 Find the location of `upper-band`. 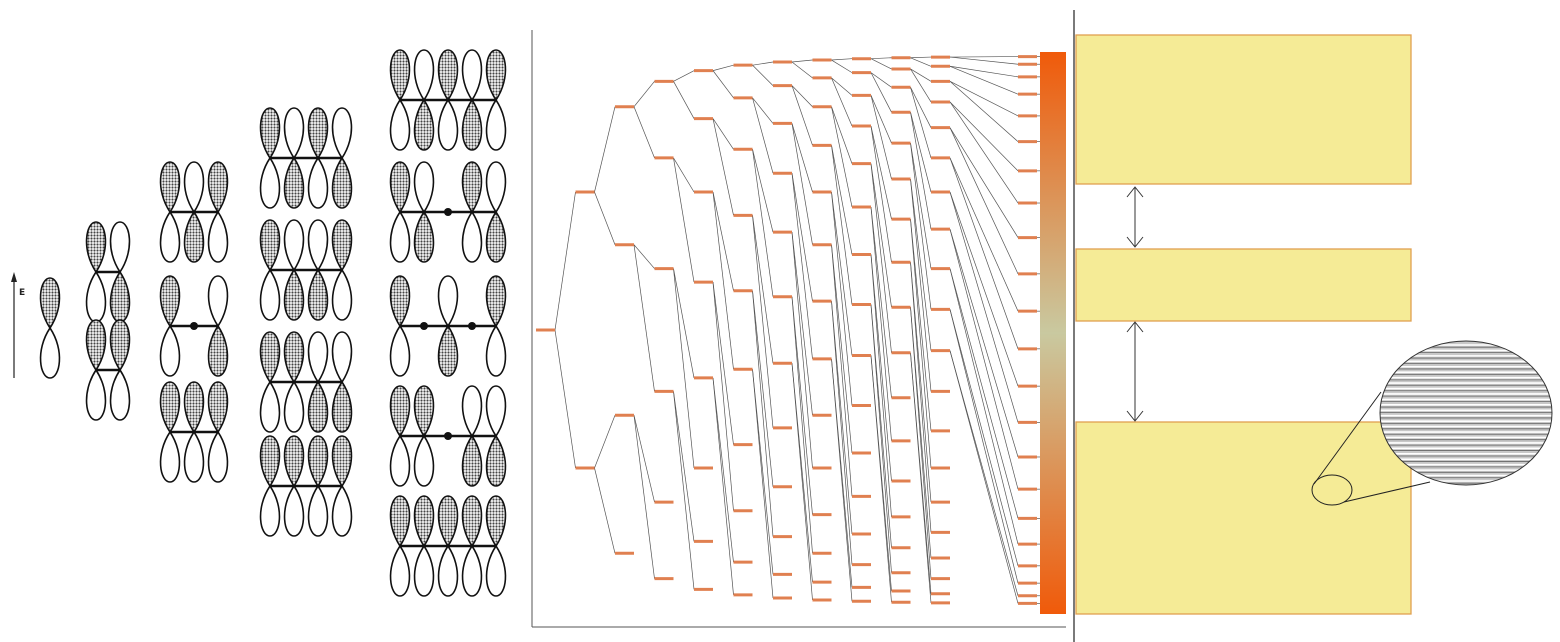

upper-band is located at coordinates (1243, 109).